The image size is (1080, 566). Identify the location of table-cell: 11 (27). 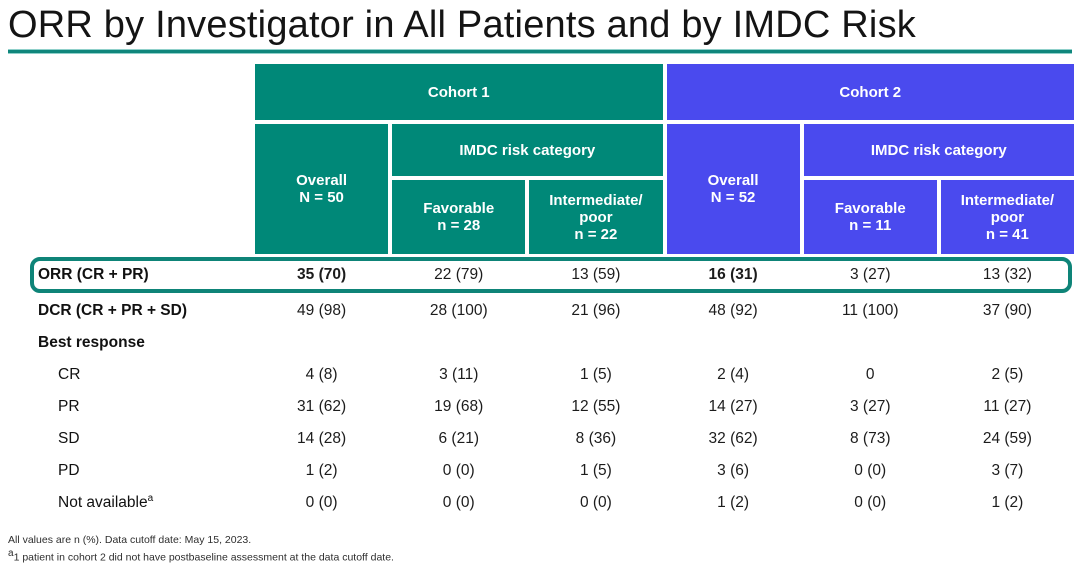
(1007, 406).